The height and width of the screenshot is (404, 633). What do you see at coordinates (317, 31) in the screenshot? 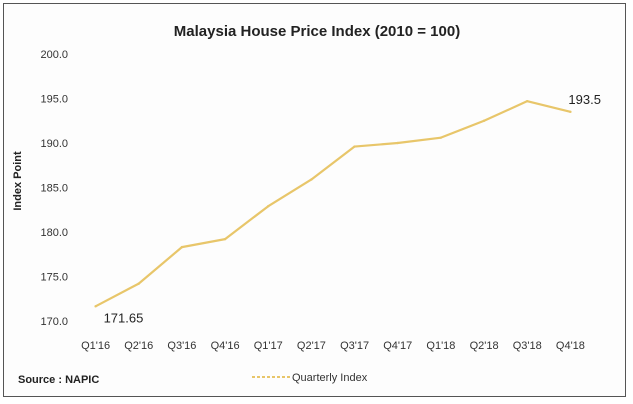
I see `chart-title: Malaysia House Price Index (2010 = 100)` at bounding box center [317, 31].